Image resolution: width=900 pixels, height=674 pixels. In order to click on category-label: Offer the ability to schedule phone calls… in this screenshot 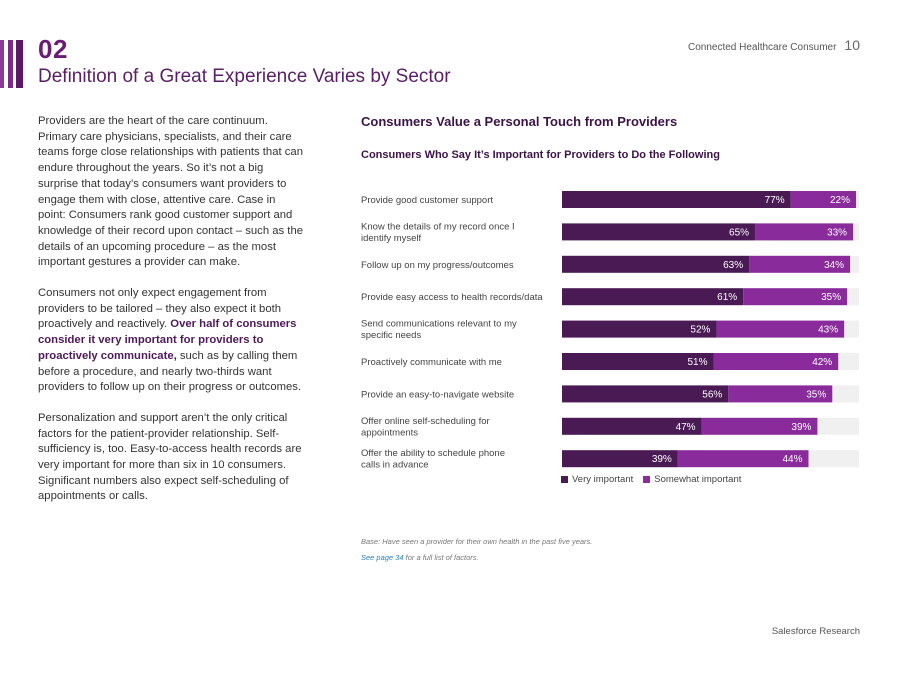, I will do `click(433, 459)`.